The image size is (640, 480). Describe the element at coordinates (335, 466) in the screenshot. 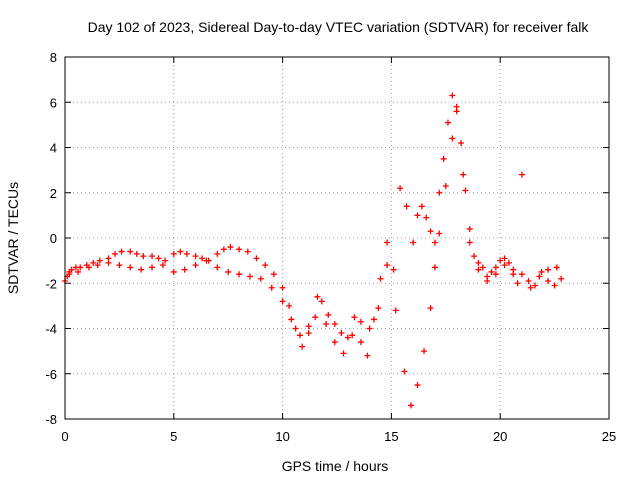

I see `x-axis-label: GPS time / hours` at that location.